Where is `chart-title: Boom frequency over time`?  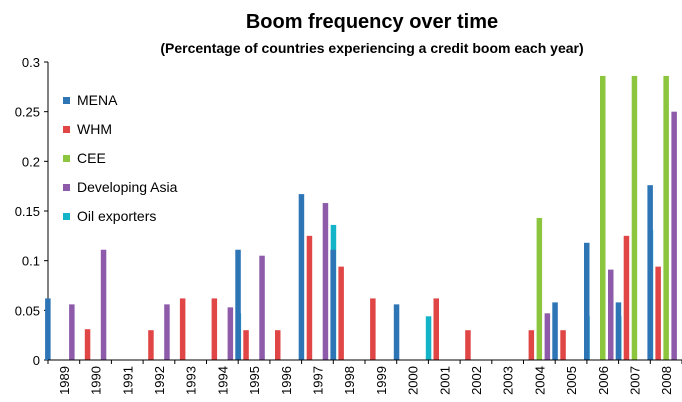 chart-title: Boom frequency over time is located at coordinates (372, 22).